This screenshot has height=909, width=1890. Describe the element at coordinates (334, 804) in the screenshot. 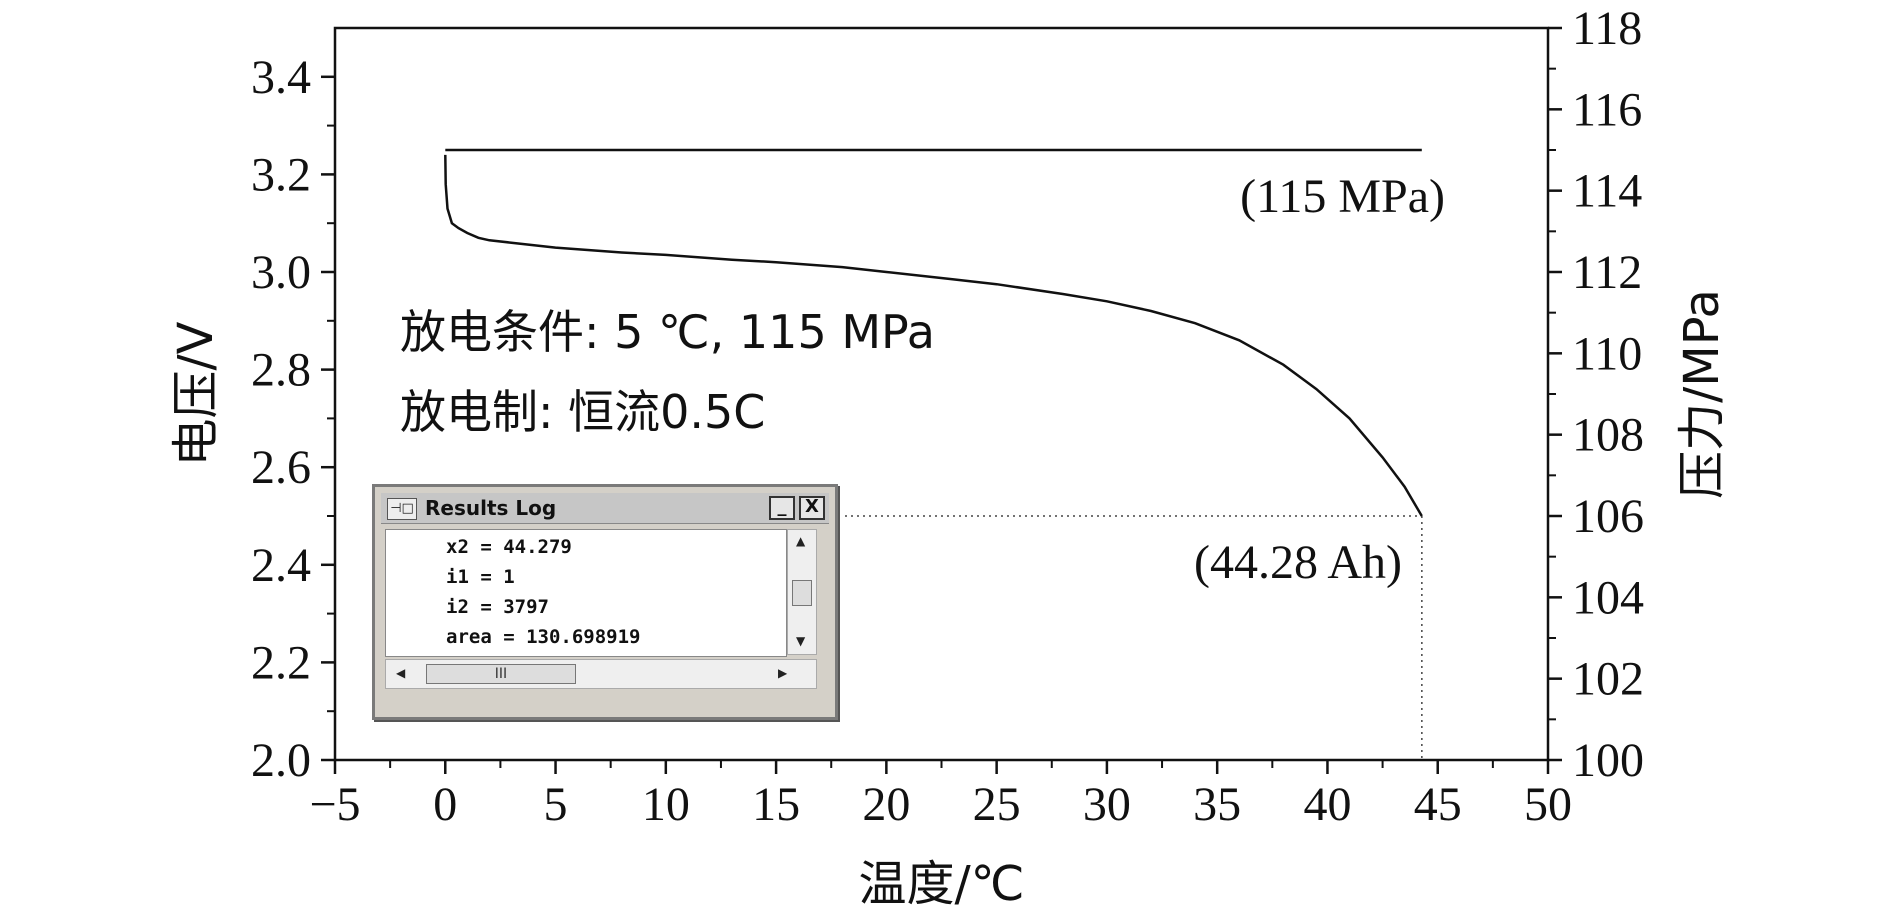

I see `x-tick-label: −5` at that location.